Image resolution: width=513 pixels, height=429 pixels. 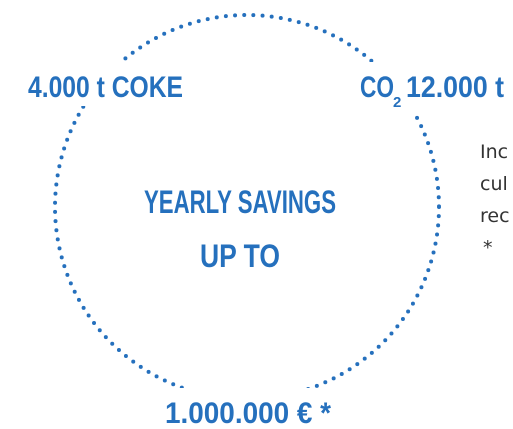 I want to click on side-text-line: rec, so click(x=495, y=216).